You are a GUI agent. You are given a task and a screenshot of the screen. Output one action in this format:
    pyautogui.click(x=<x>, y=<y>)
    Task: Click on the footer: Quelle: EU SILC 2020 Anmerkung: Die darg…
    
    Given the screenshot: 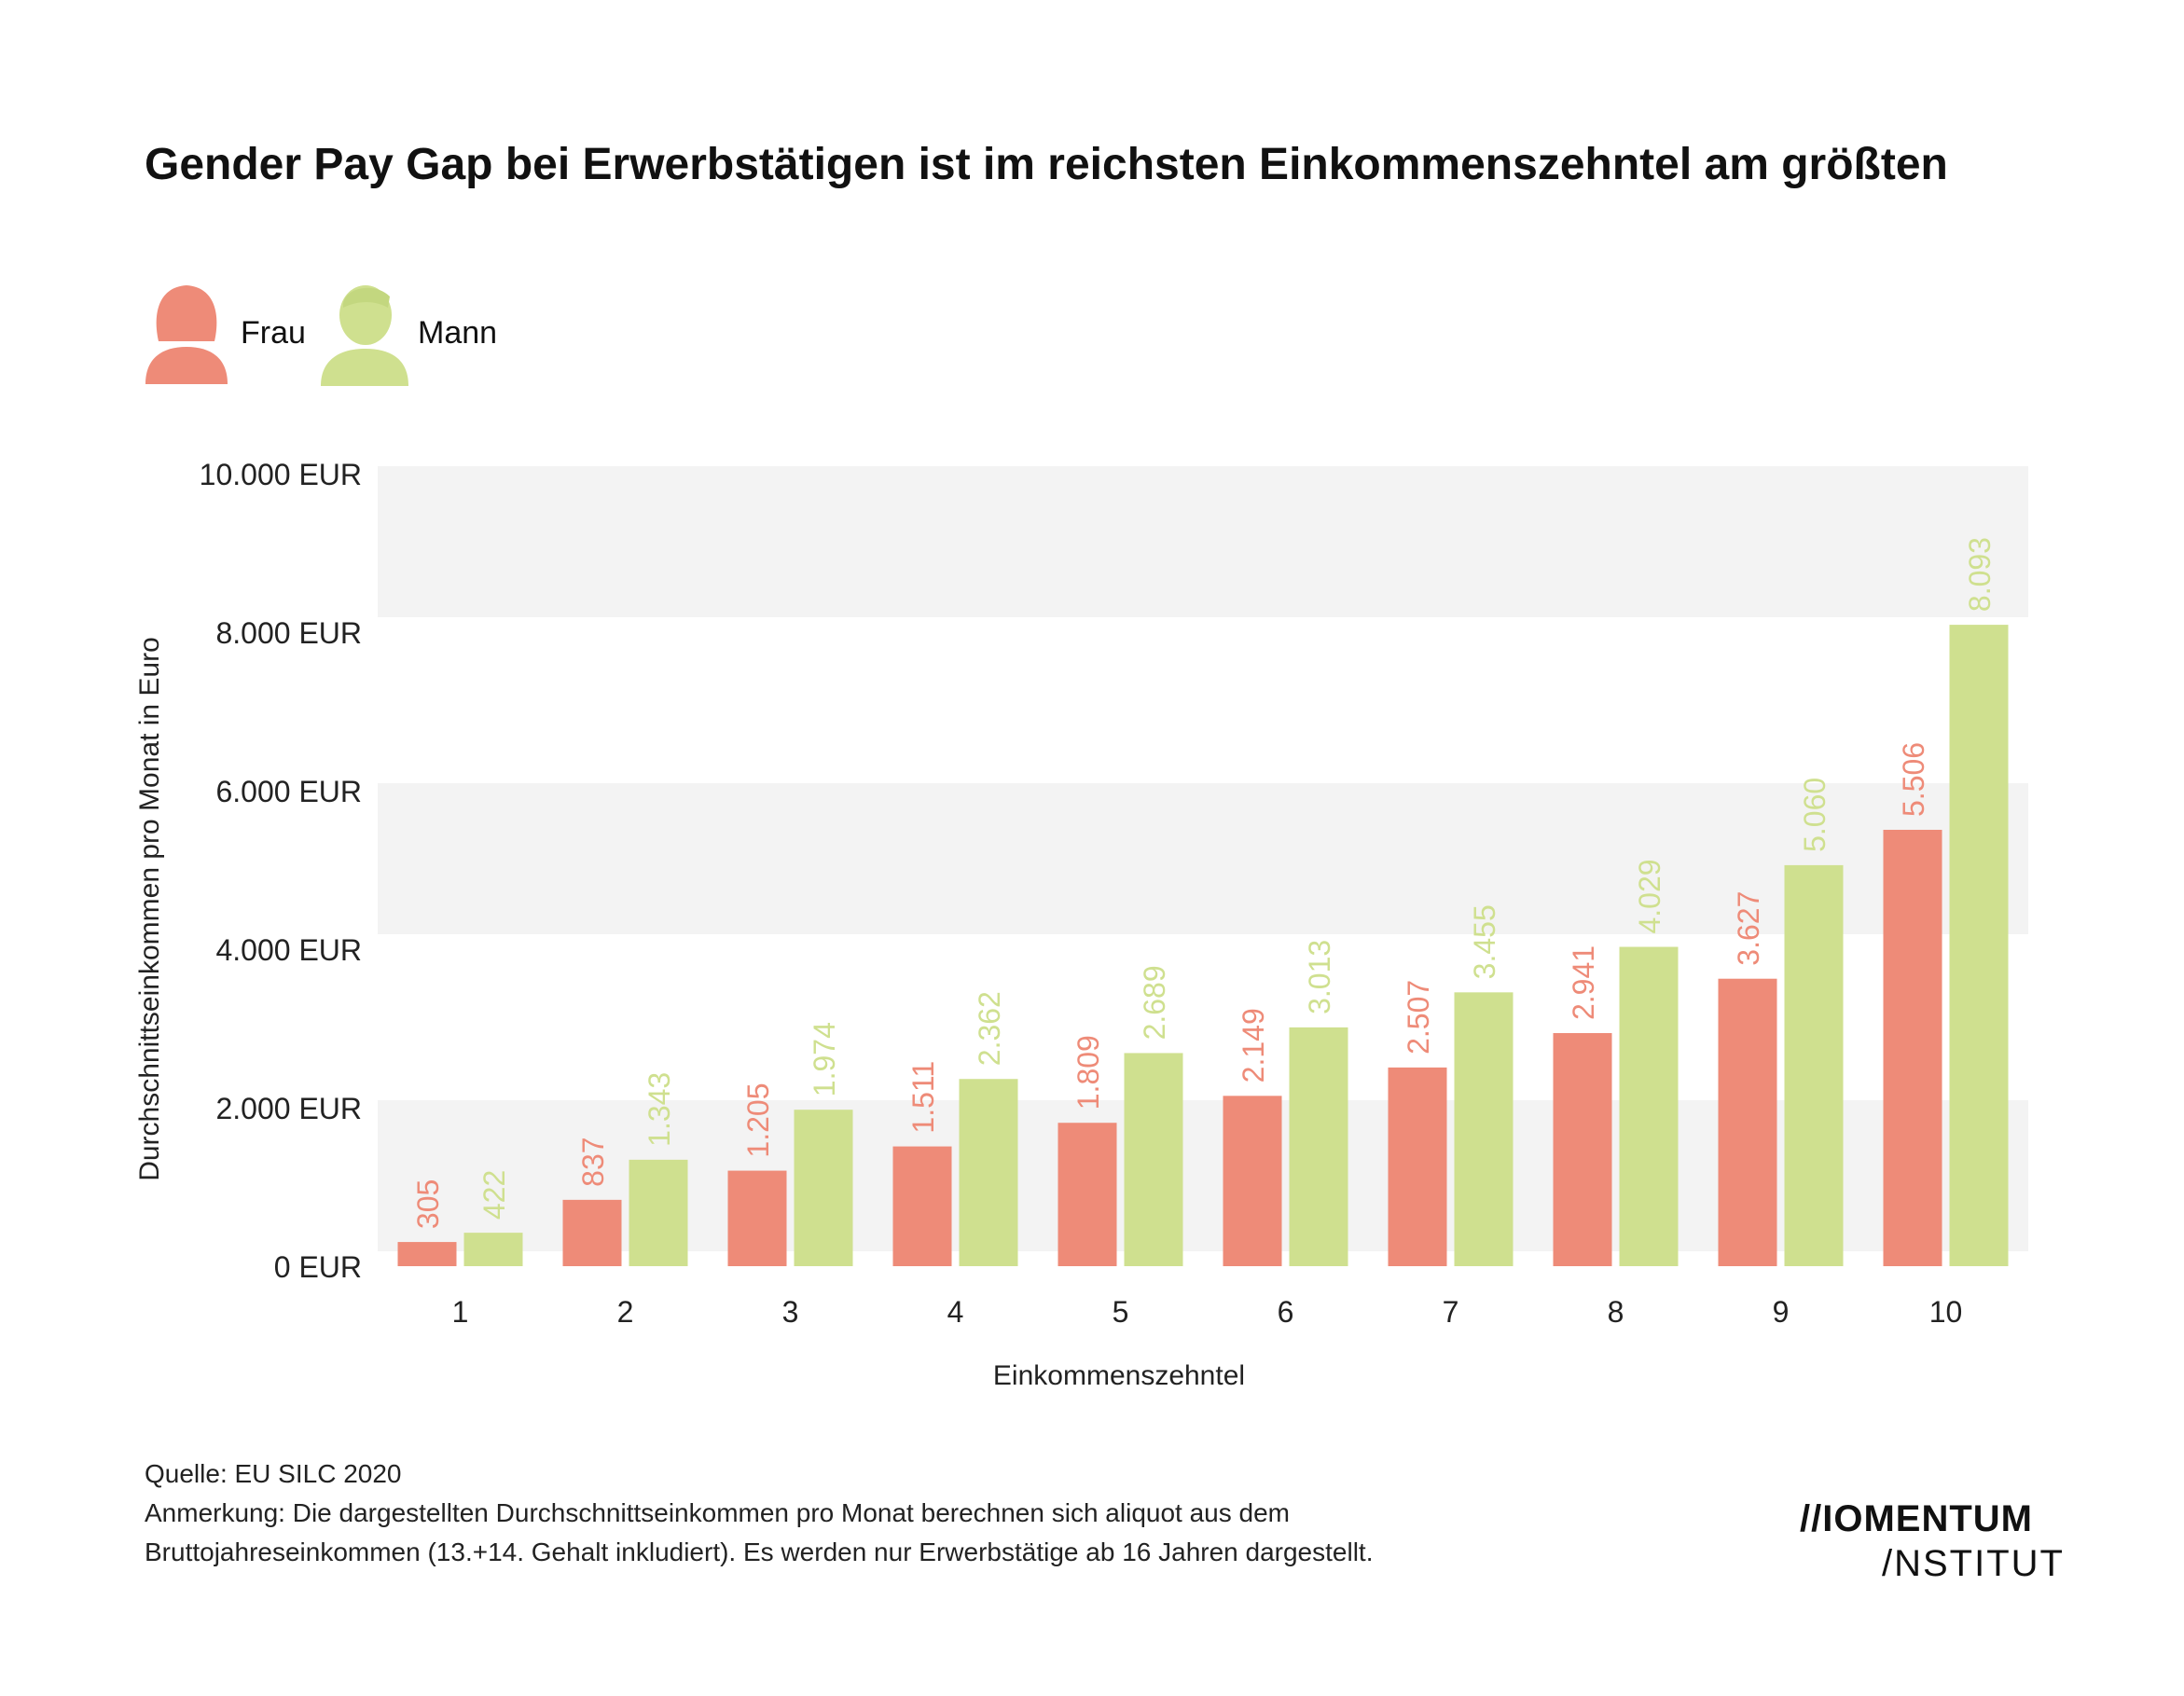 What is the action you would take?
    pyautogui.click(x=759, y=1514)
    